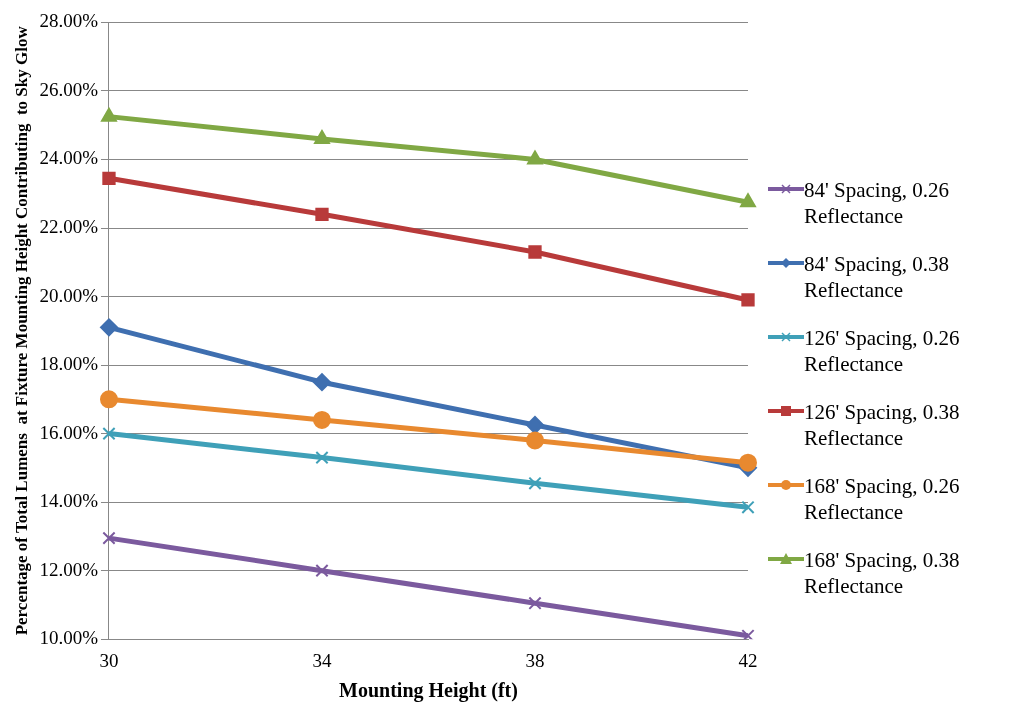 The image size is (1034, 724). I want to click on x-tick-label: 38, so click(535, 660).